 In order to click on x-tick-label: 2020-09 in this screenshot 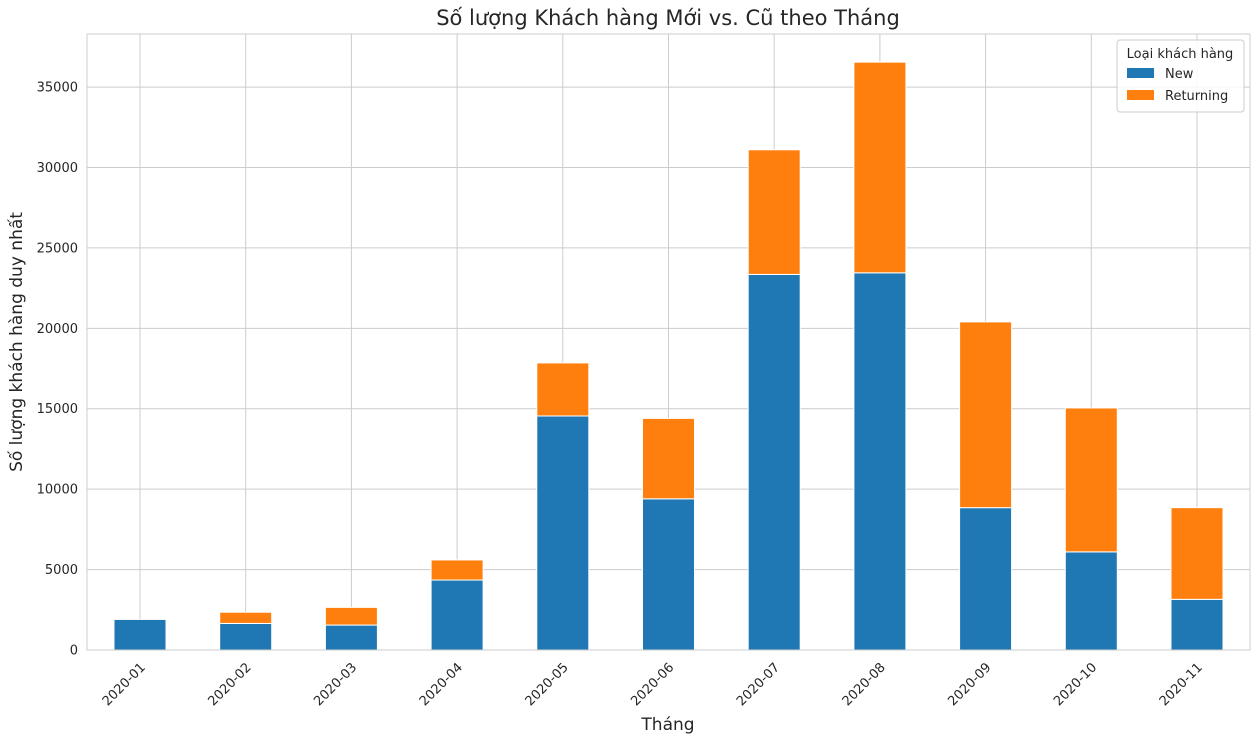, I will do `click(969, 684)`.